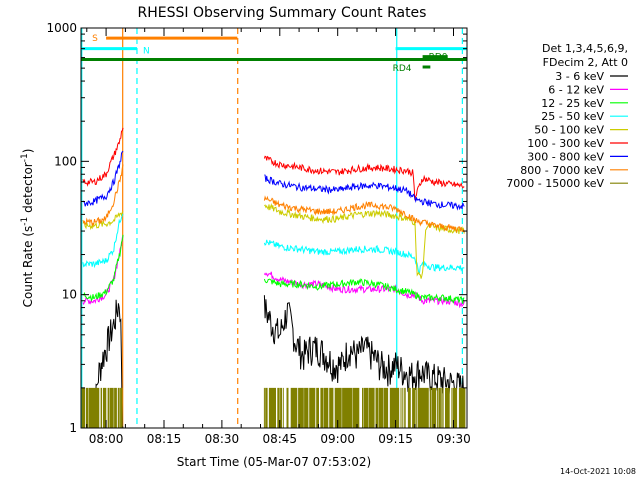 This screenshot has width=640, height=480. I want to click on y-axis-label: Count Rate (s-1 detector-1), so click(27, 228).